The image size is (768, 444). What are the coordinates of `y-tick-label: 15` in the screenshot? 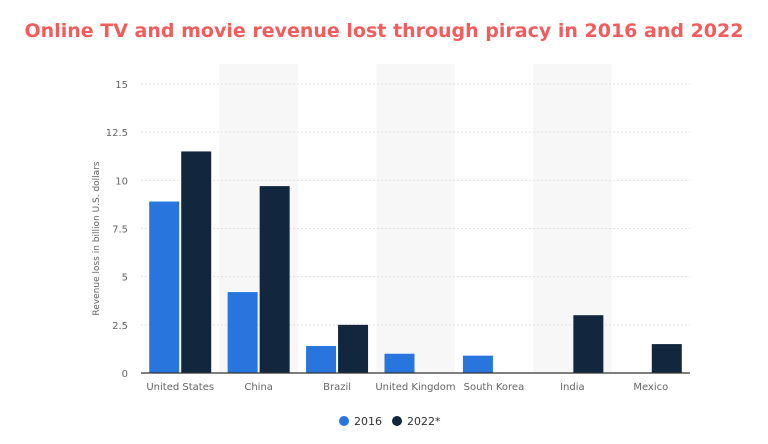 It's located at (121, 85).